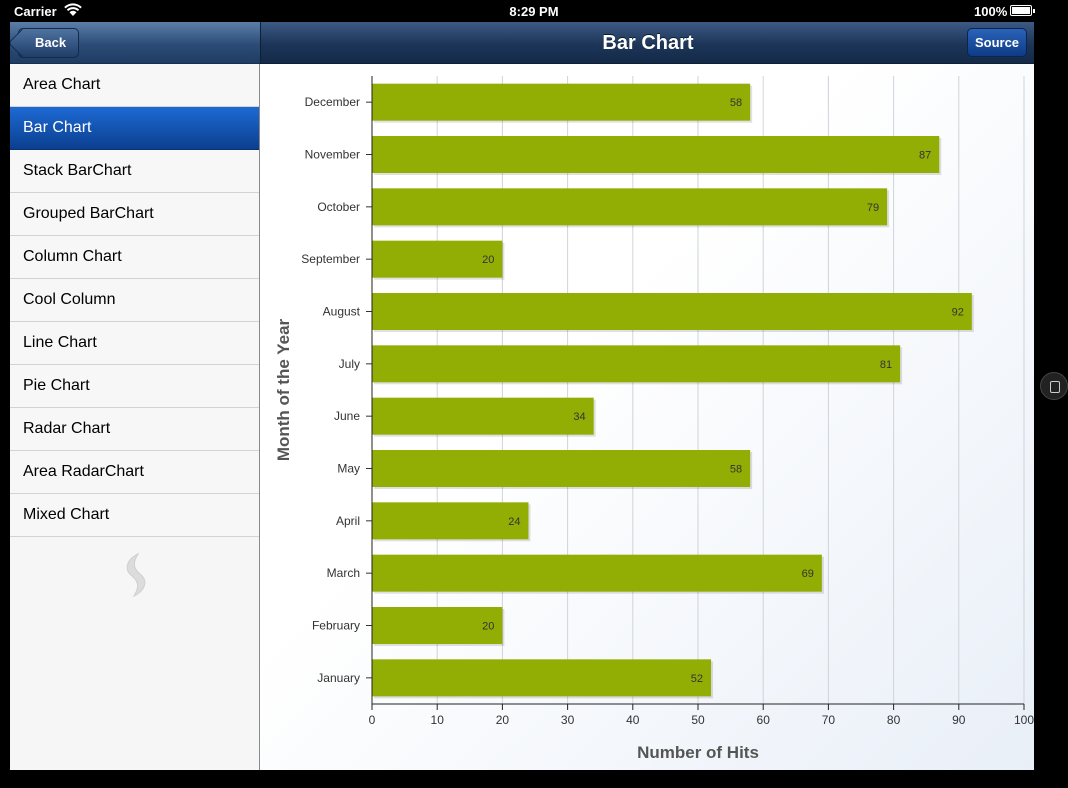  I want to click on bar-january, so click(542, 678).